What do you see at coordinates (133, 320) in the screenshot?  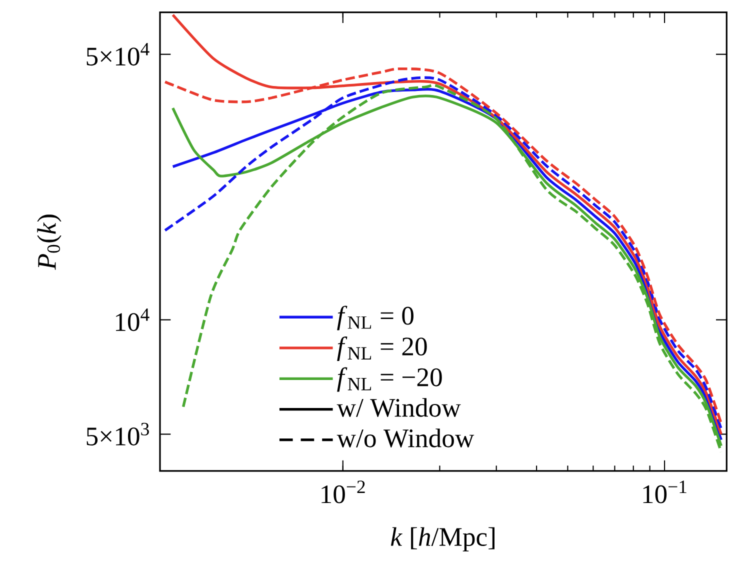 I see `y-tick-label: 10$^{4}$` at bounding box center [133, 320].